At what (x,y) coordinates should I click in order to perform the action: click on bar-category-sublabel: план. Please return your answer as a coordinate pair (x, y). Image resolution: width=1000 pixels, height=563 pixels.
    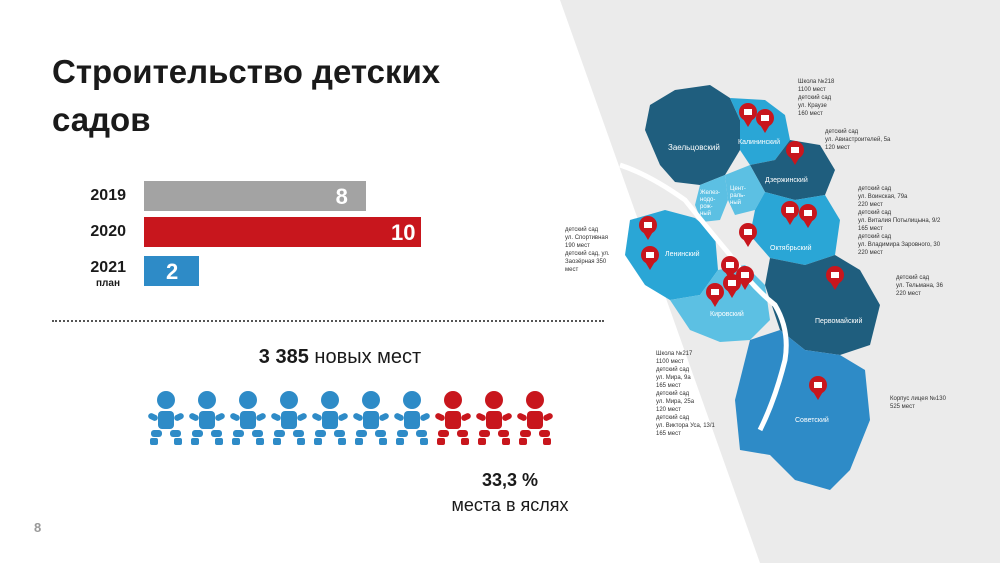
    Looking at the image, I should click on (108, 283).